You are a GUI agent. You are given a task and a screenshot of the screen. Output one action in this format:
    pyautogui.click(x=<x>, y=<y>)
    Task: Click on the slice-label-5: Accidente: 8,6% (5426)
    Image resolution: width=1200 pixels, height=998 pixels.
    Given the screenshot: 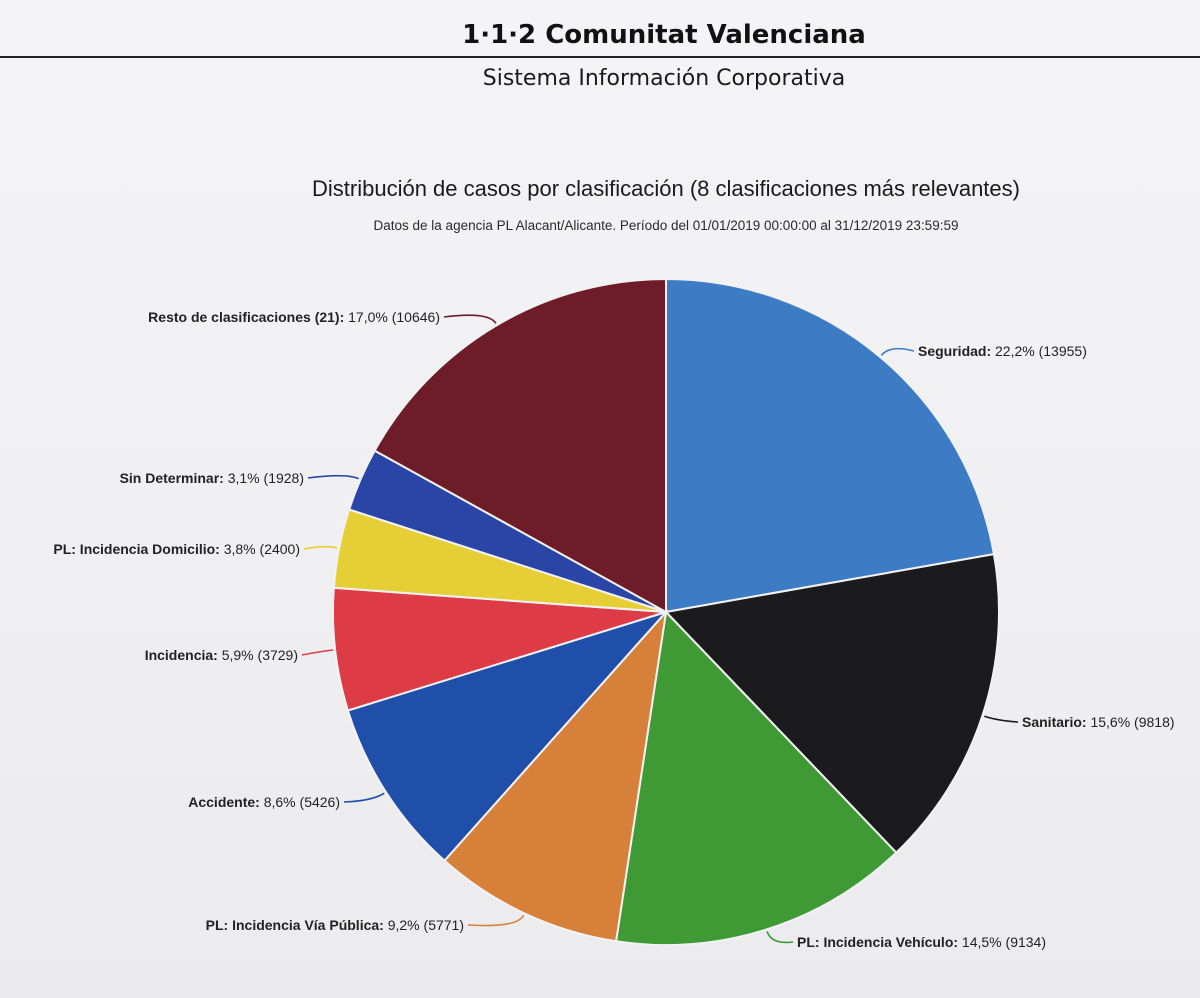 What is the action you would take?
    pyautogui.click(x=264, y=802)
    